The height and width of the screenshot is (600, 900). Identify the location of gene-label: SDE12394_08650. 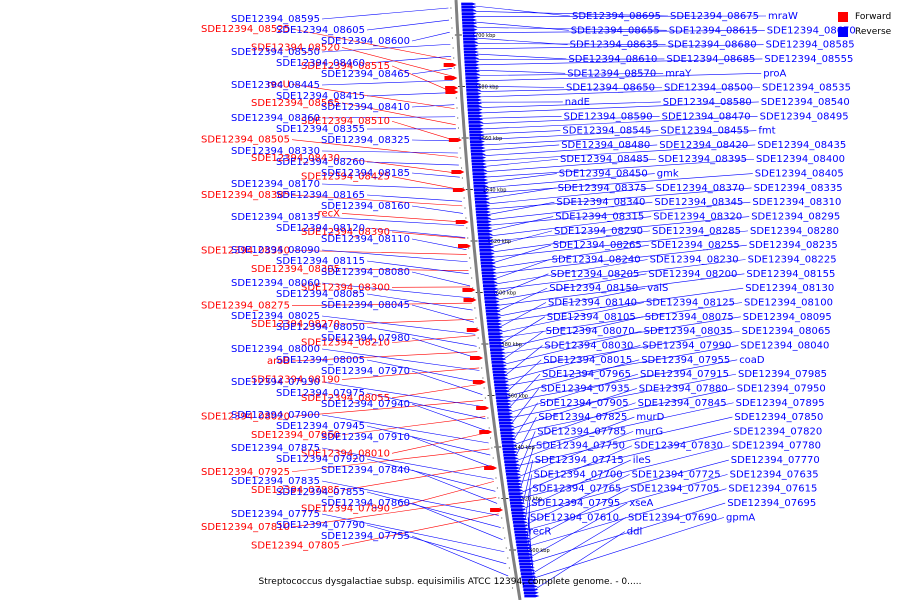
(610, 88).